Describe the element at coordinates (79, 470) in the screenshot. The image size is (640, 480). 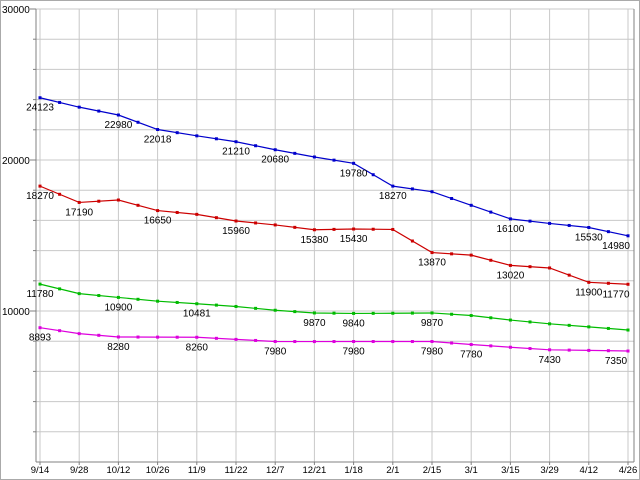
I see `x-axis-label: 9/28` at that location.